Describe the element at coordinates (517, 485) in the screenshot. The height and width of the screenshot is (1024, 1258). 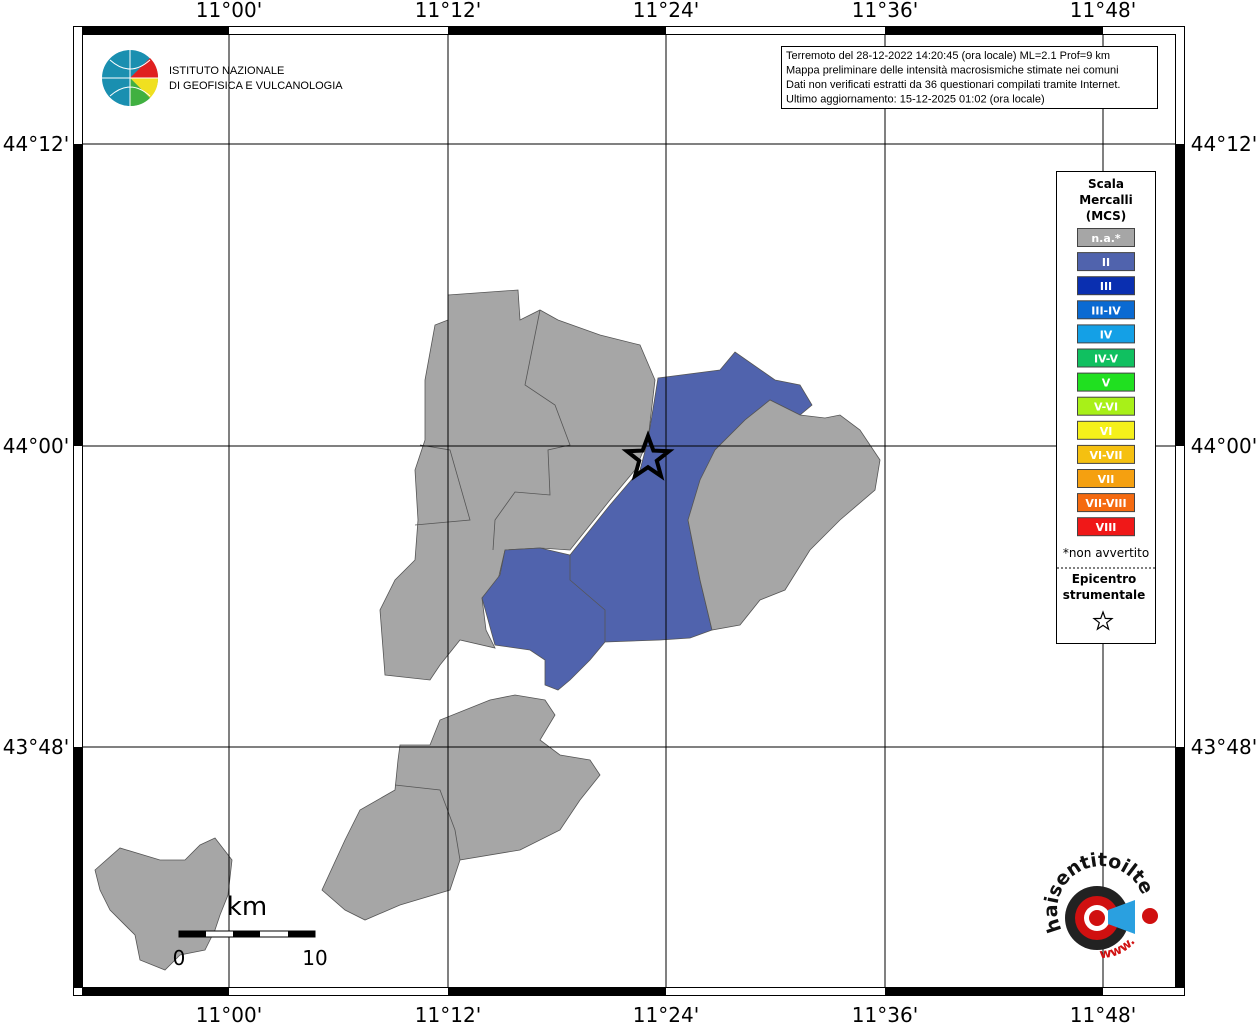
I see `region-gray-north` at that location.